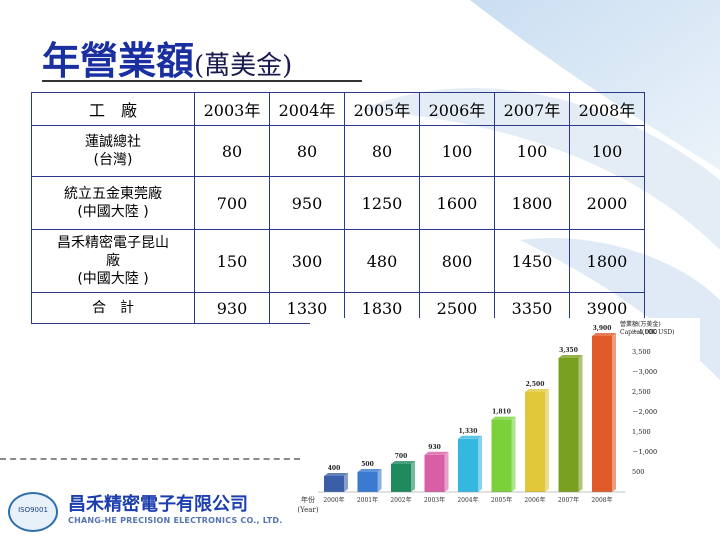  I want to click on bar-value-label: 400, so click(334, 468).